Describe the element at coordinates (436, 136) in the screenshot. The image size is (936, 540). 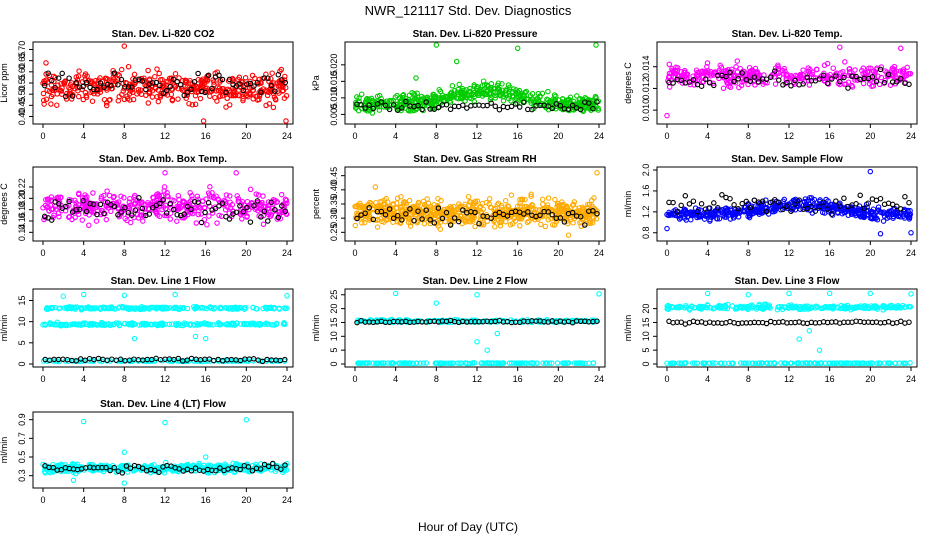
I see `x-tick-label: 8` at that location.